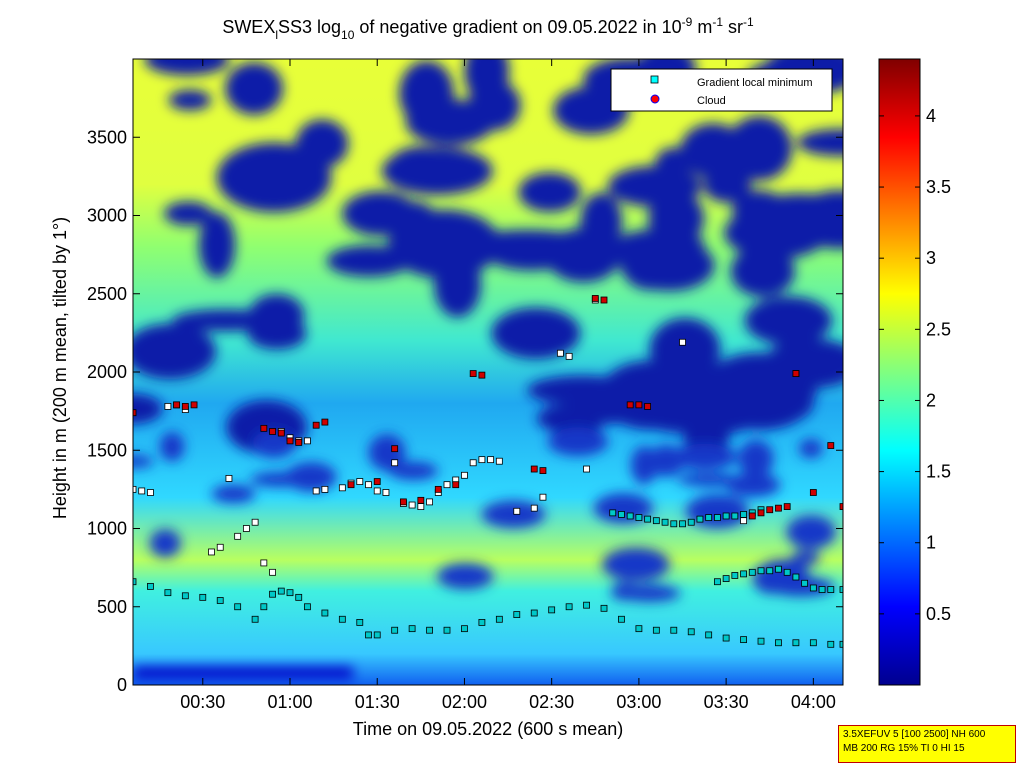  Describe the element at coordinates (938, 329) in the screenshot. I see `colorbar-tick-label: 2.5` at that location.